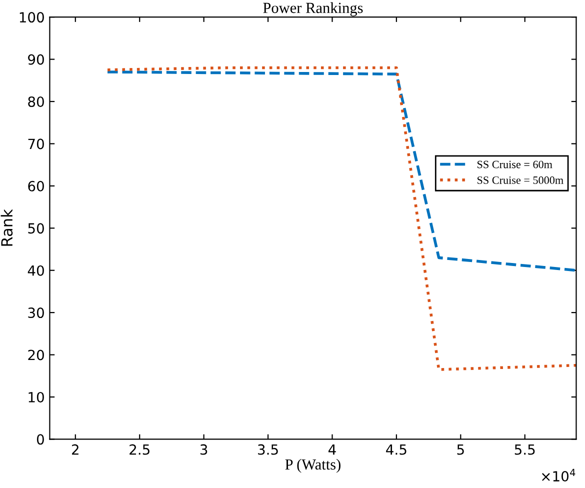 The width and height of the screenshot is (585, 488). I want to click on y-tick-label: 0, so click(40, 439).